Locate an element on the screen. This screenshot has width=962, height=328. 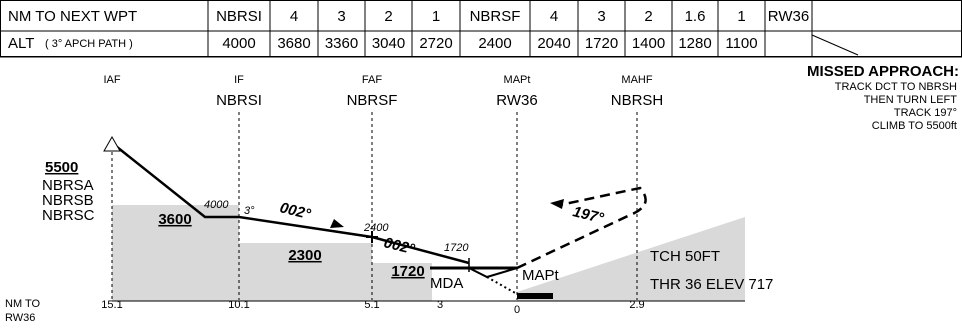
initial-altitude: 5500 is located at coordinates (61, 167).